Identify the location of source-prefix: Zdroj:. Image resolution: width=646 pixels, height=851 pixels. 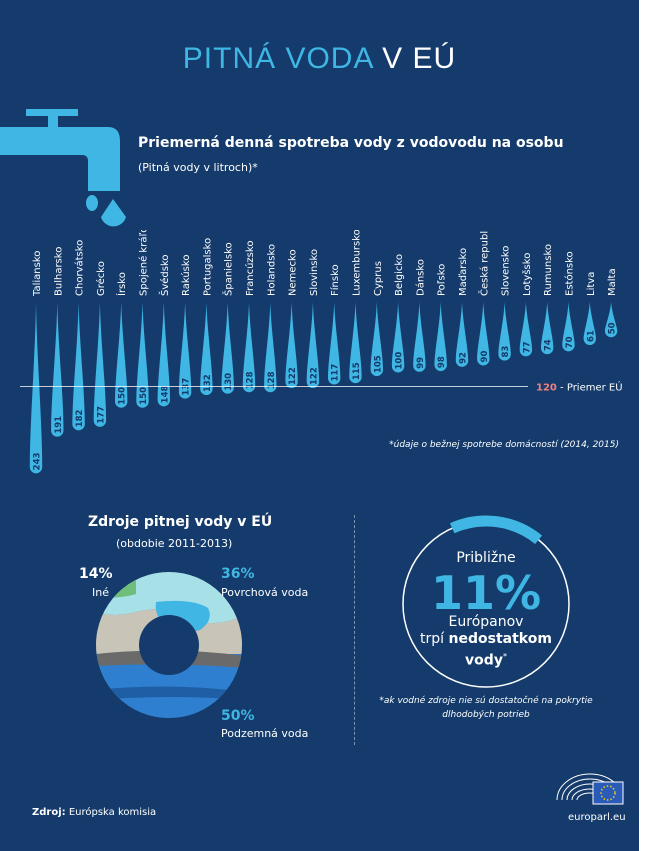
(49, 812).